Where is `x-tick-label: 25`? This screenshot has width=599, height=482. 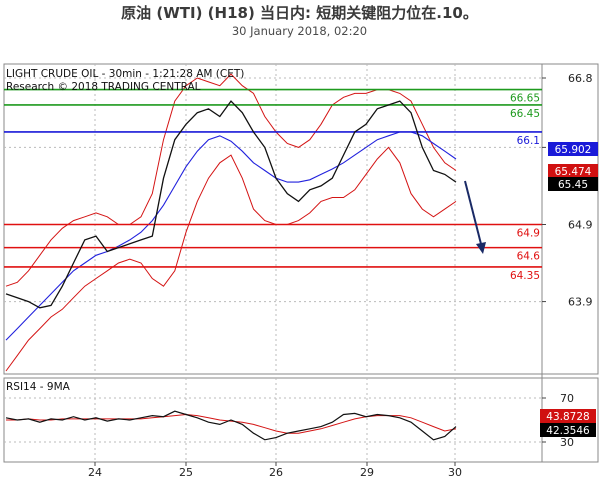 x-tick-label: 25 is located at coordinates (186, 472).